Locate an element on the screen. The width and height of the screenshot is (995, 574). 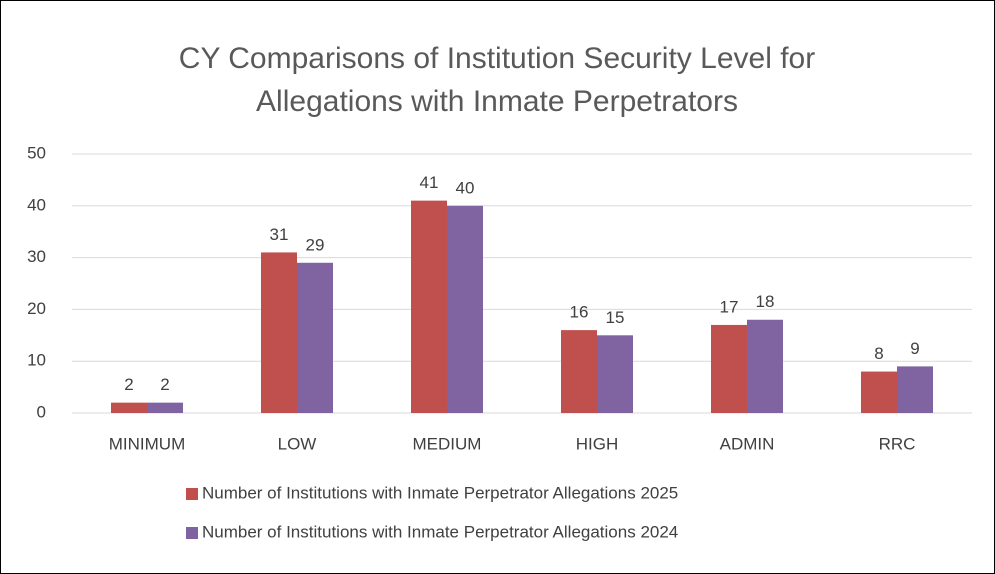
x-tick-label: MEDIUM is located at coordinates (447, 443).